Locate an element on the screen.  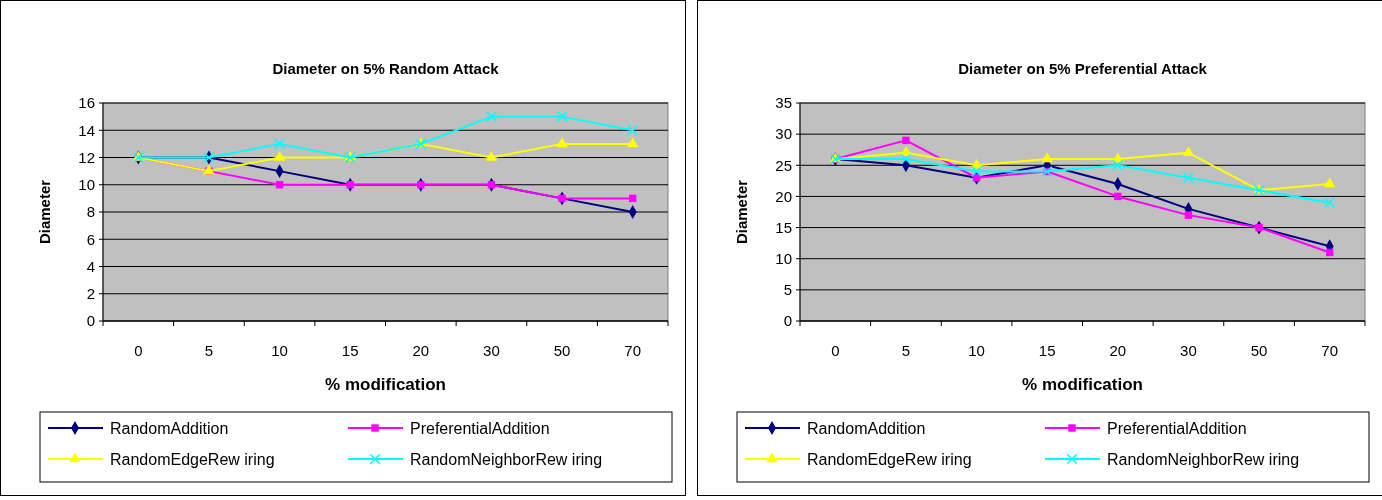
y-tick-label: 35 is located at coordinates (783, 103).